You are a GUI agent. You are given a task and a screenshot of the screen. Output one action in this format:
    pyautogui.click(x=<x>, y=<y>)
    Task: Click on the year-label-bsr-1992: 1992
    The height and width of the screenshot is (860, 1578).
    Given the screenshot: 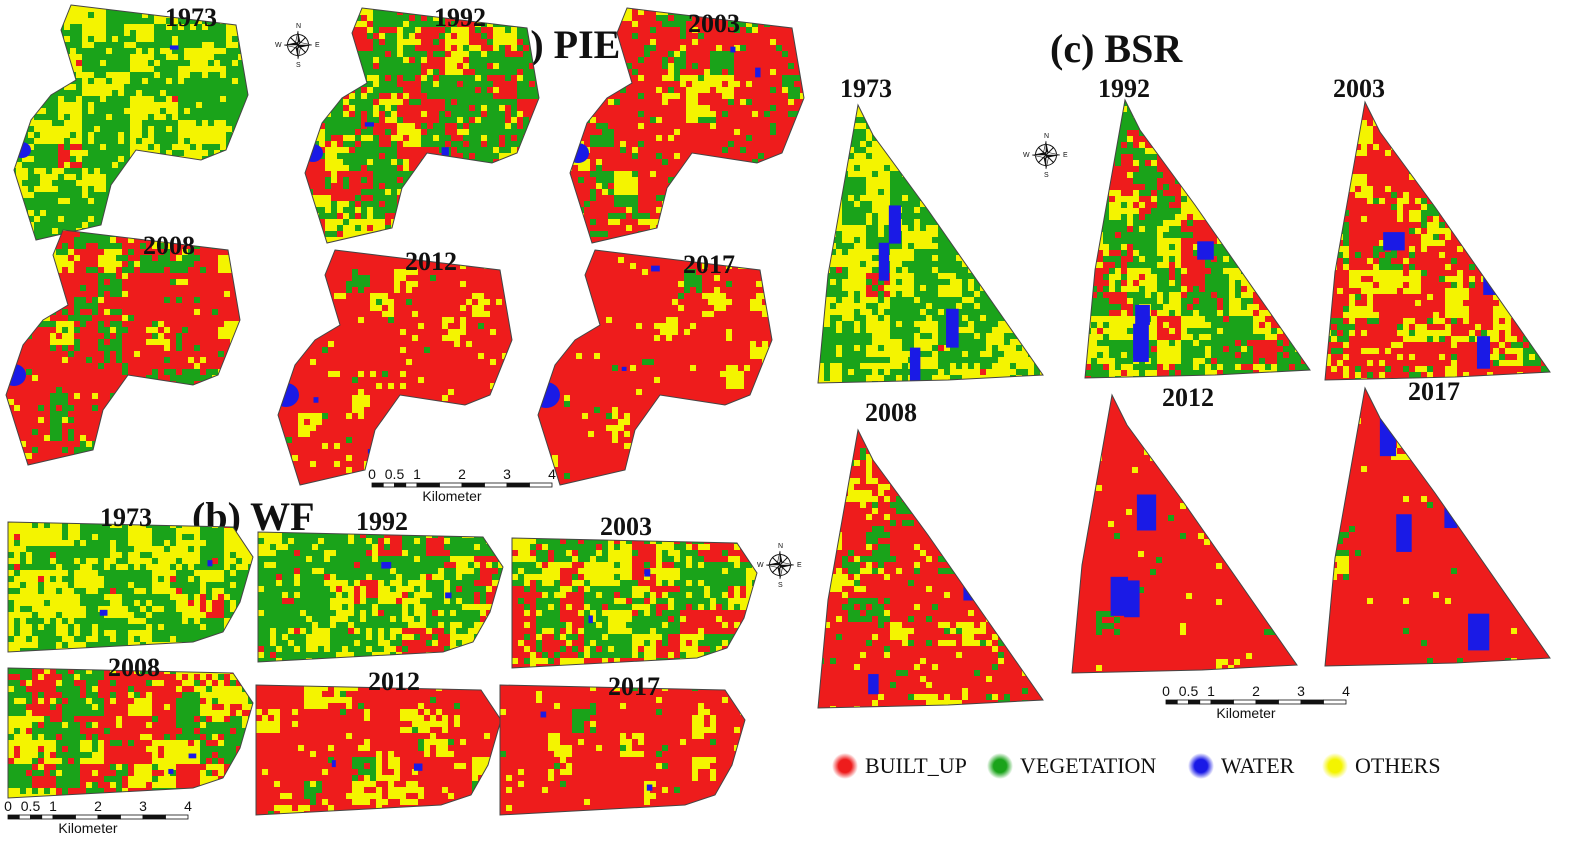 What is the action you would take?
    pyautogui.click(x=1124, y=88)
    